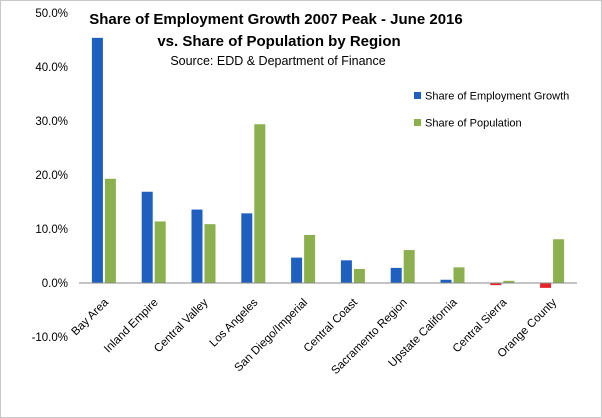 The width and height of the screenshot is (602, 418). What do you see at coordinates (55, 284) in the screenshot?
I see `y-tick-label: 0.0%` at bounding box center [55, 284].